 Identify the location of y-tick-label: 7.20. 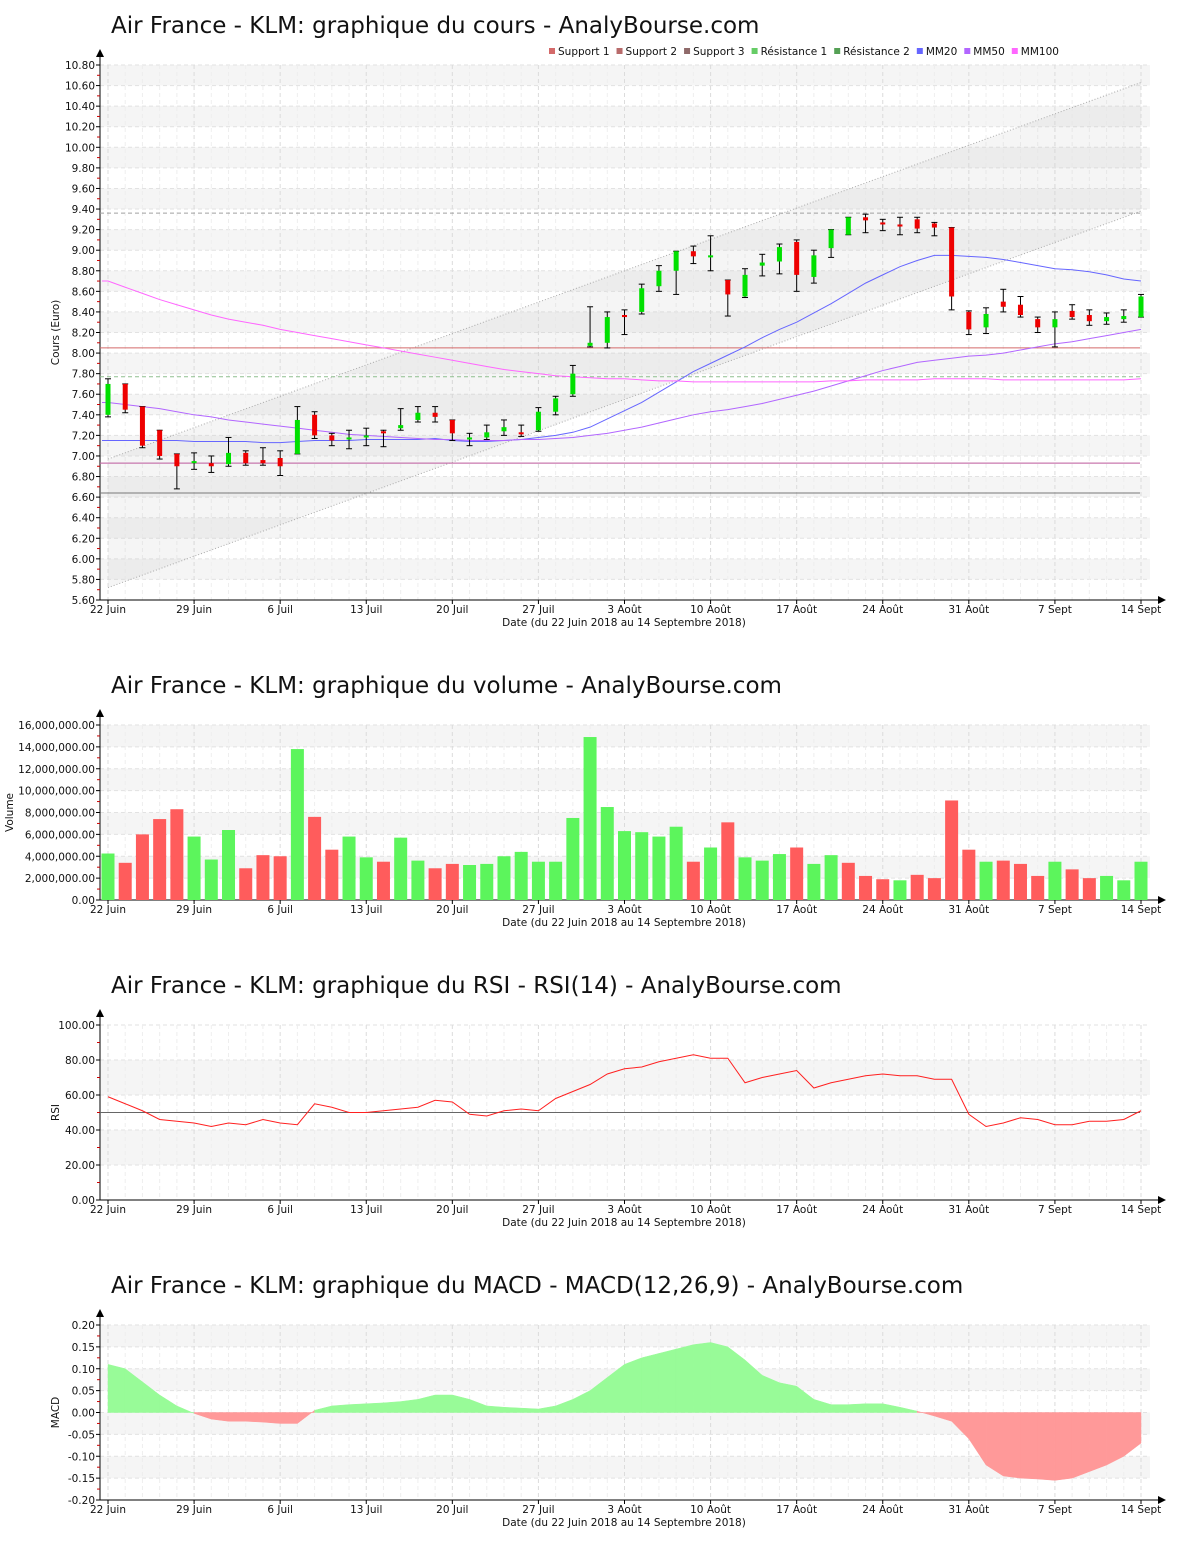
(83, 436).